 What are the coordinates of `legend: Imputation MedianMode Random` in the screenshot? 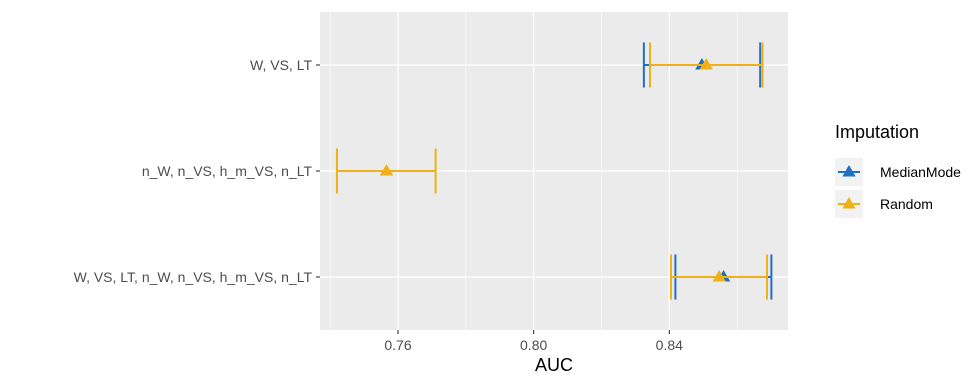 It's located at (898, 170).